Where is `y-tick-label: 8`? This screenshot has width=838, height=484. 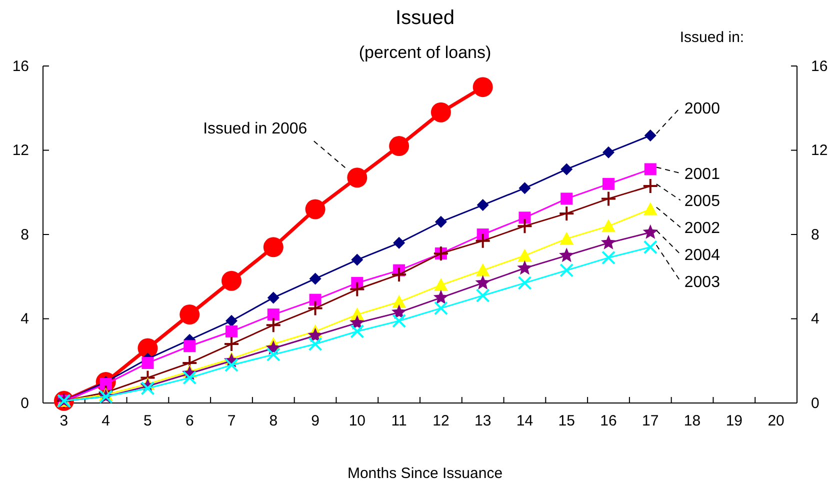 y-tick-label: 8 is located at coordinates (24, 235).